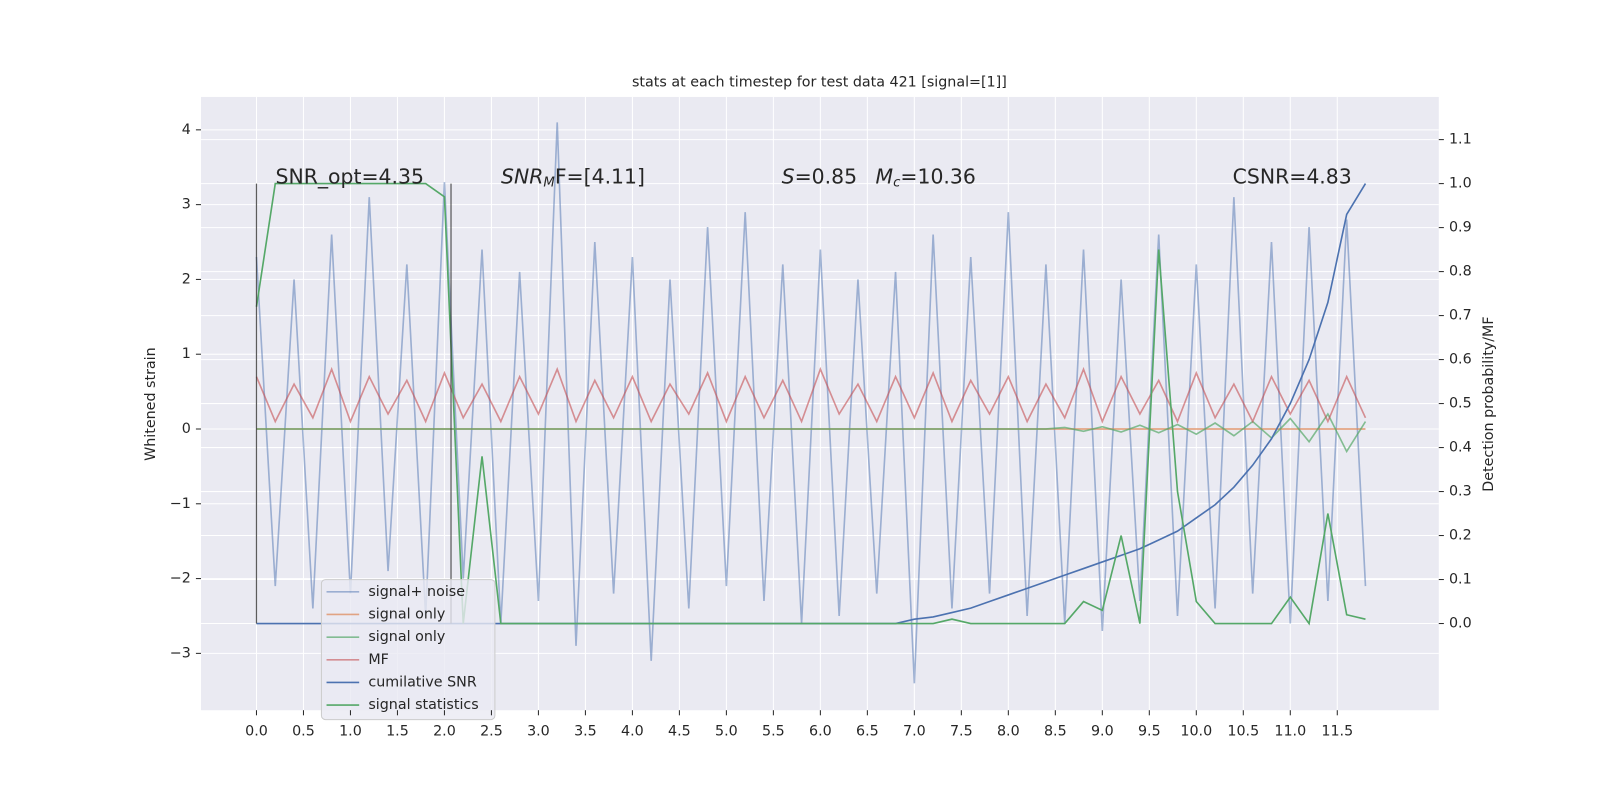 Image resolution: width=1600 pixels, height=804 pixels. What do you see at coordinates (256, 732) in the screenshot?
I see `x-tick-label: 0.0` at bounding box center [256, 732].